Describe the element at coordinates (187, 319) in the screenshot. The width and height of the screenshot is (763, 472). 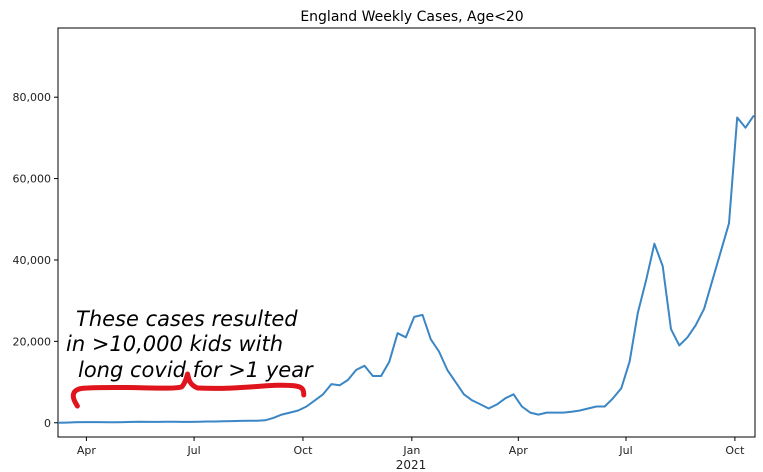
I see `annotation-line-1: These cases resulted` at that location.